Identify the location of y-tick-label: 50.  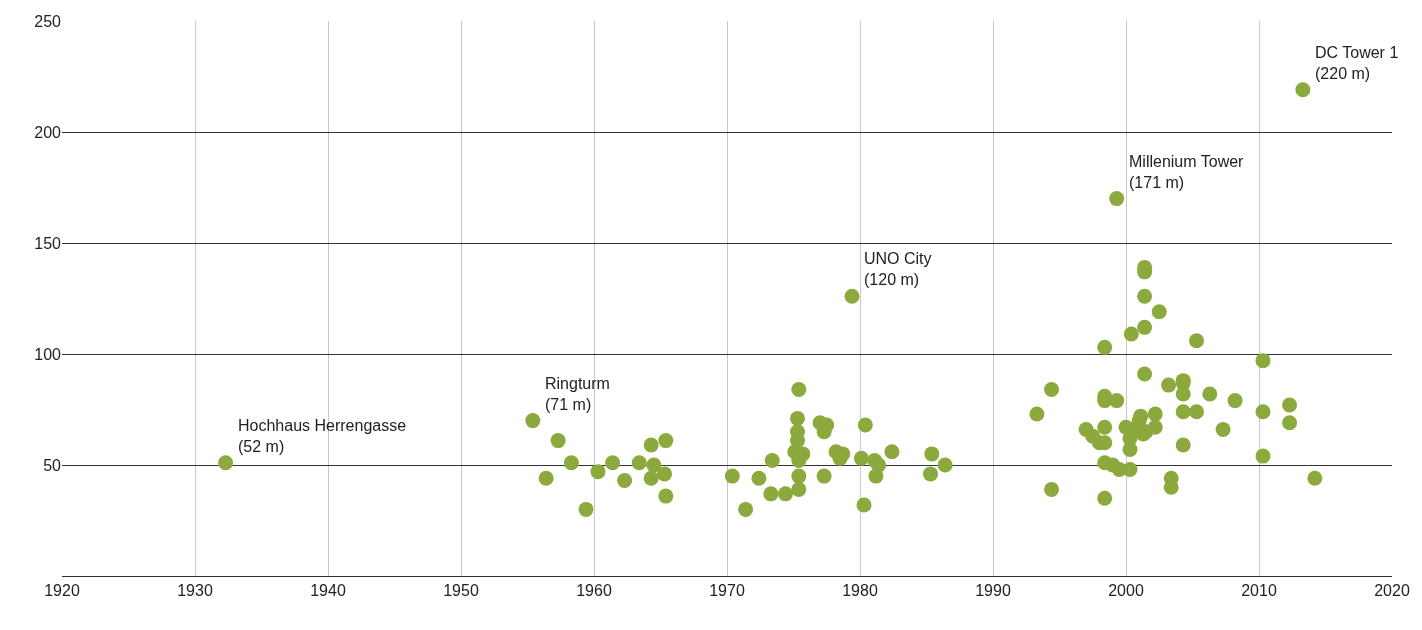
(52, 465).